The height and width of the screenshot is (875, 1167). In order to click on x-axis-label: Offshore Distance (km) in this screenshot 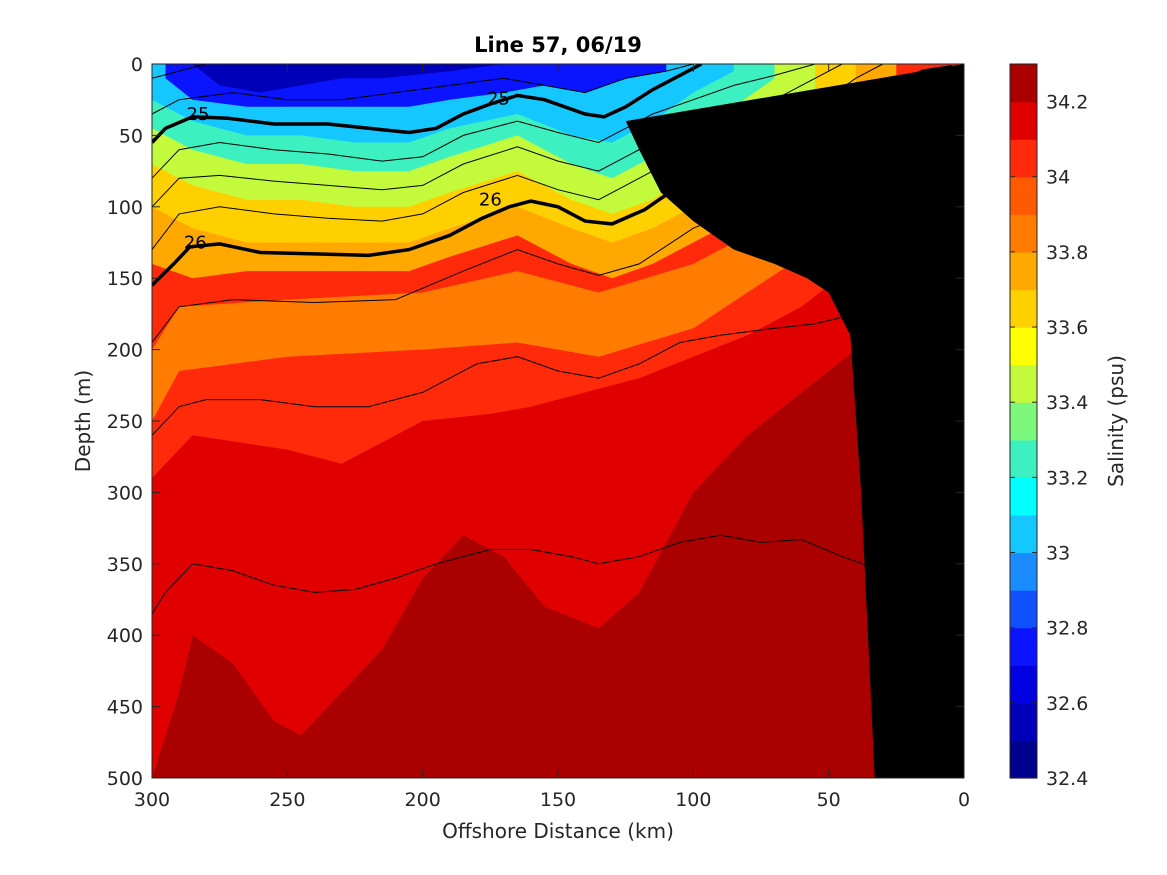, I will do `click(558, 831)`.